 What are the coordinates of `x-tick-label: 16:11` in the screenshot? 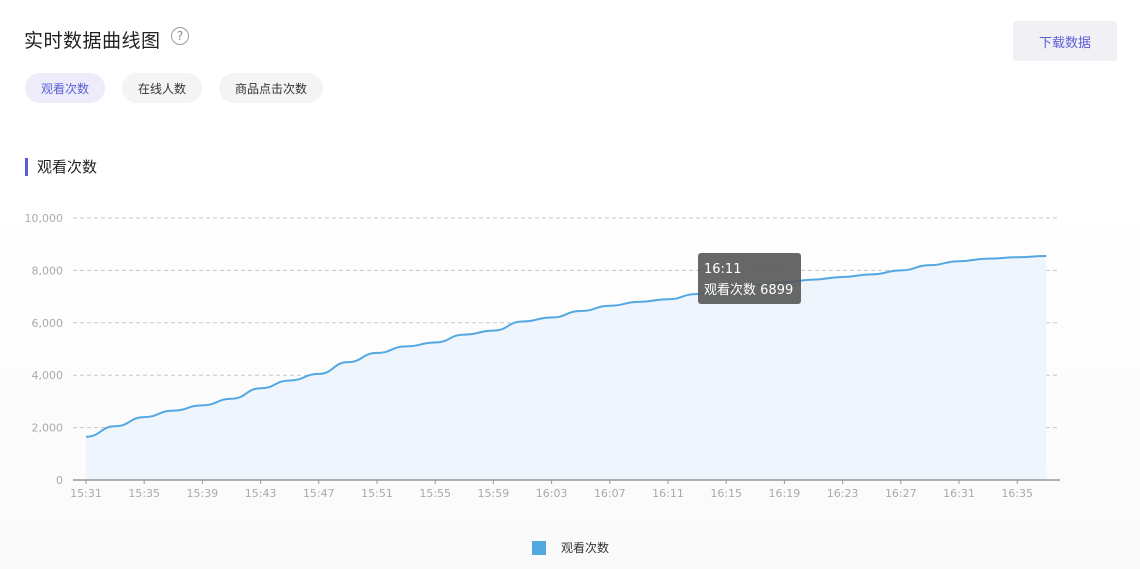 It's located at (668, 493).